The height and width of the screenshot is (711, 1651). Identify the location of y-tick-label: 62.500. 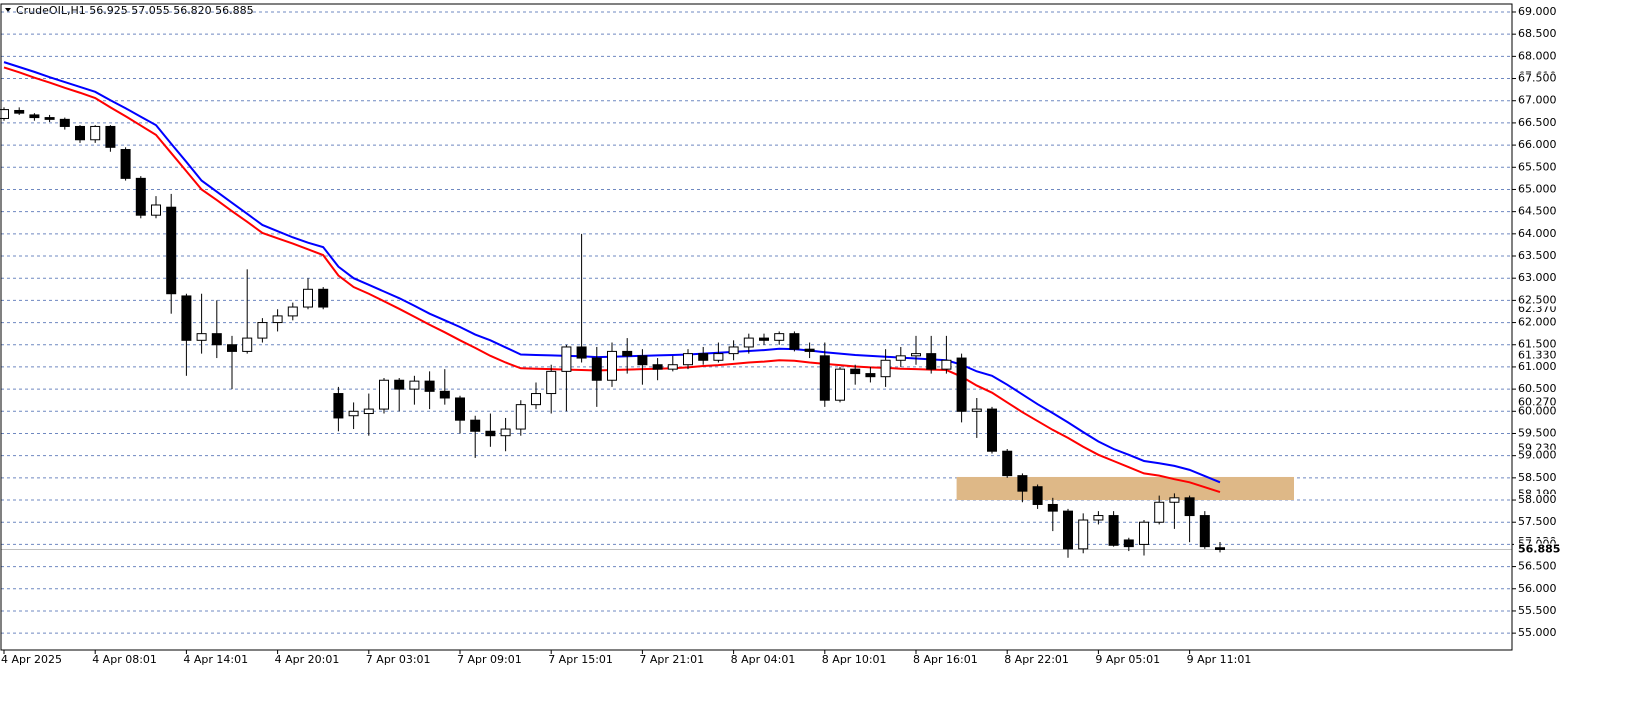
(1537, 299).